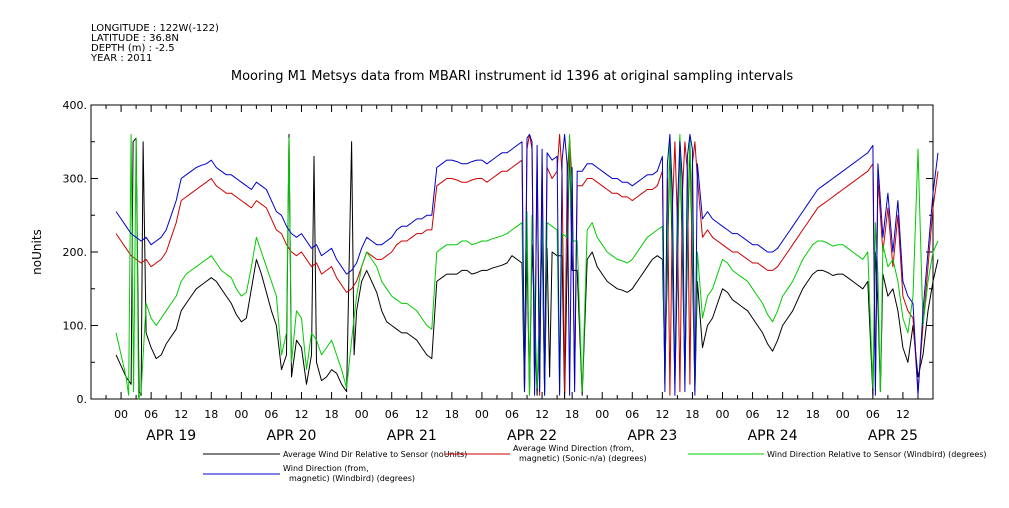  I want to click on latitude-text: LATITUDE : 36.8N, so click(135, 38).